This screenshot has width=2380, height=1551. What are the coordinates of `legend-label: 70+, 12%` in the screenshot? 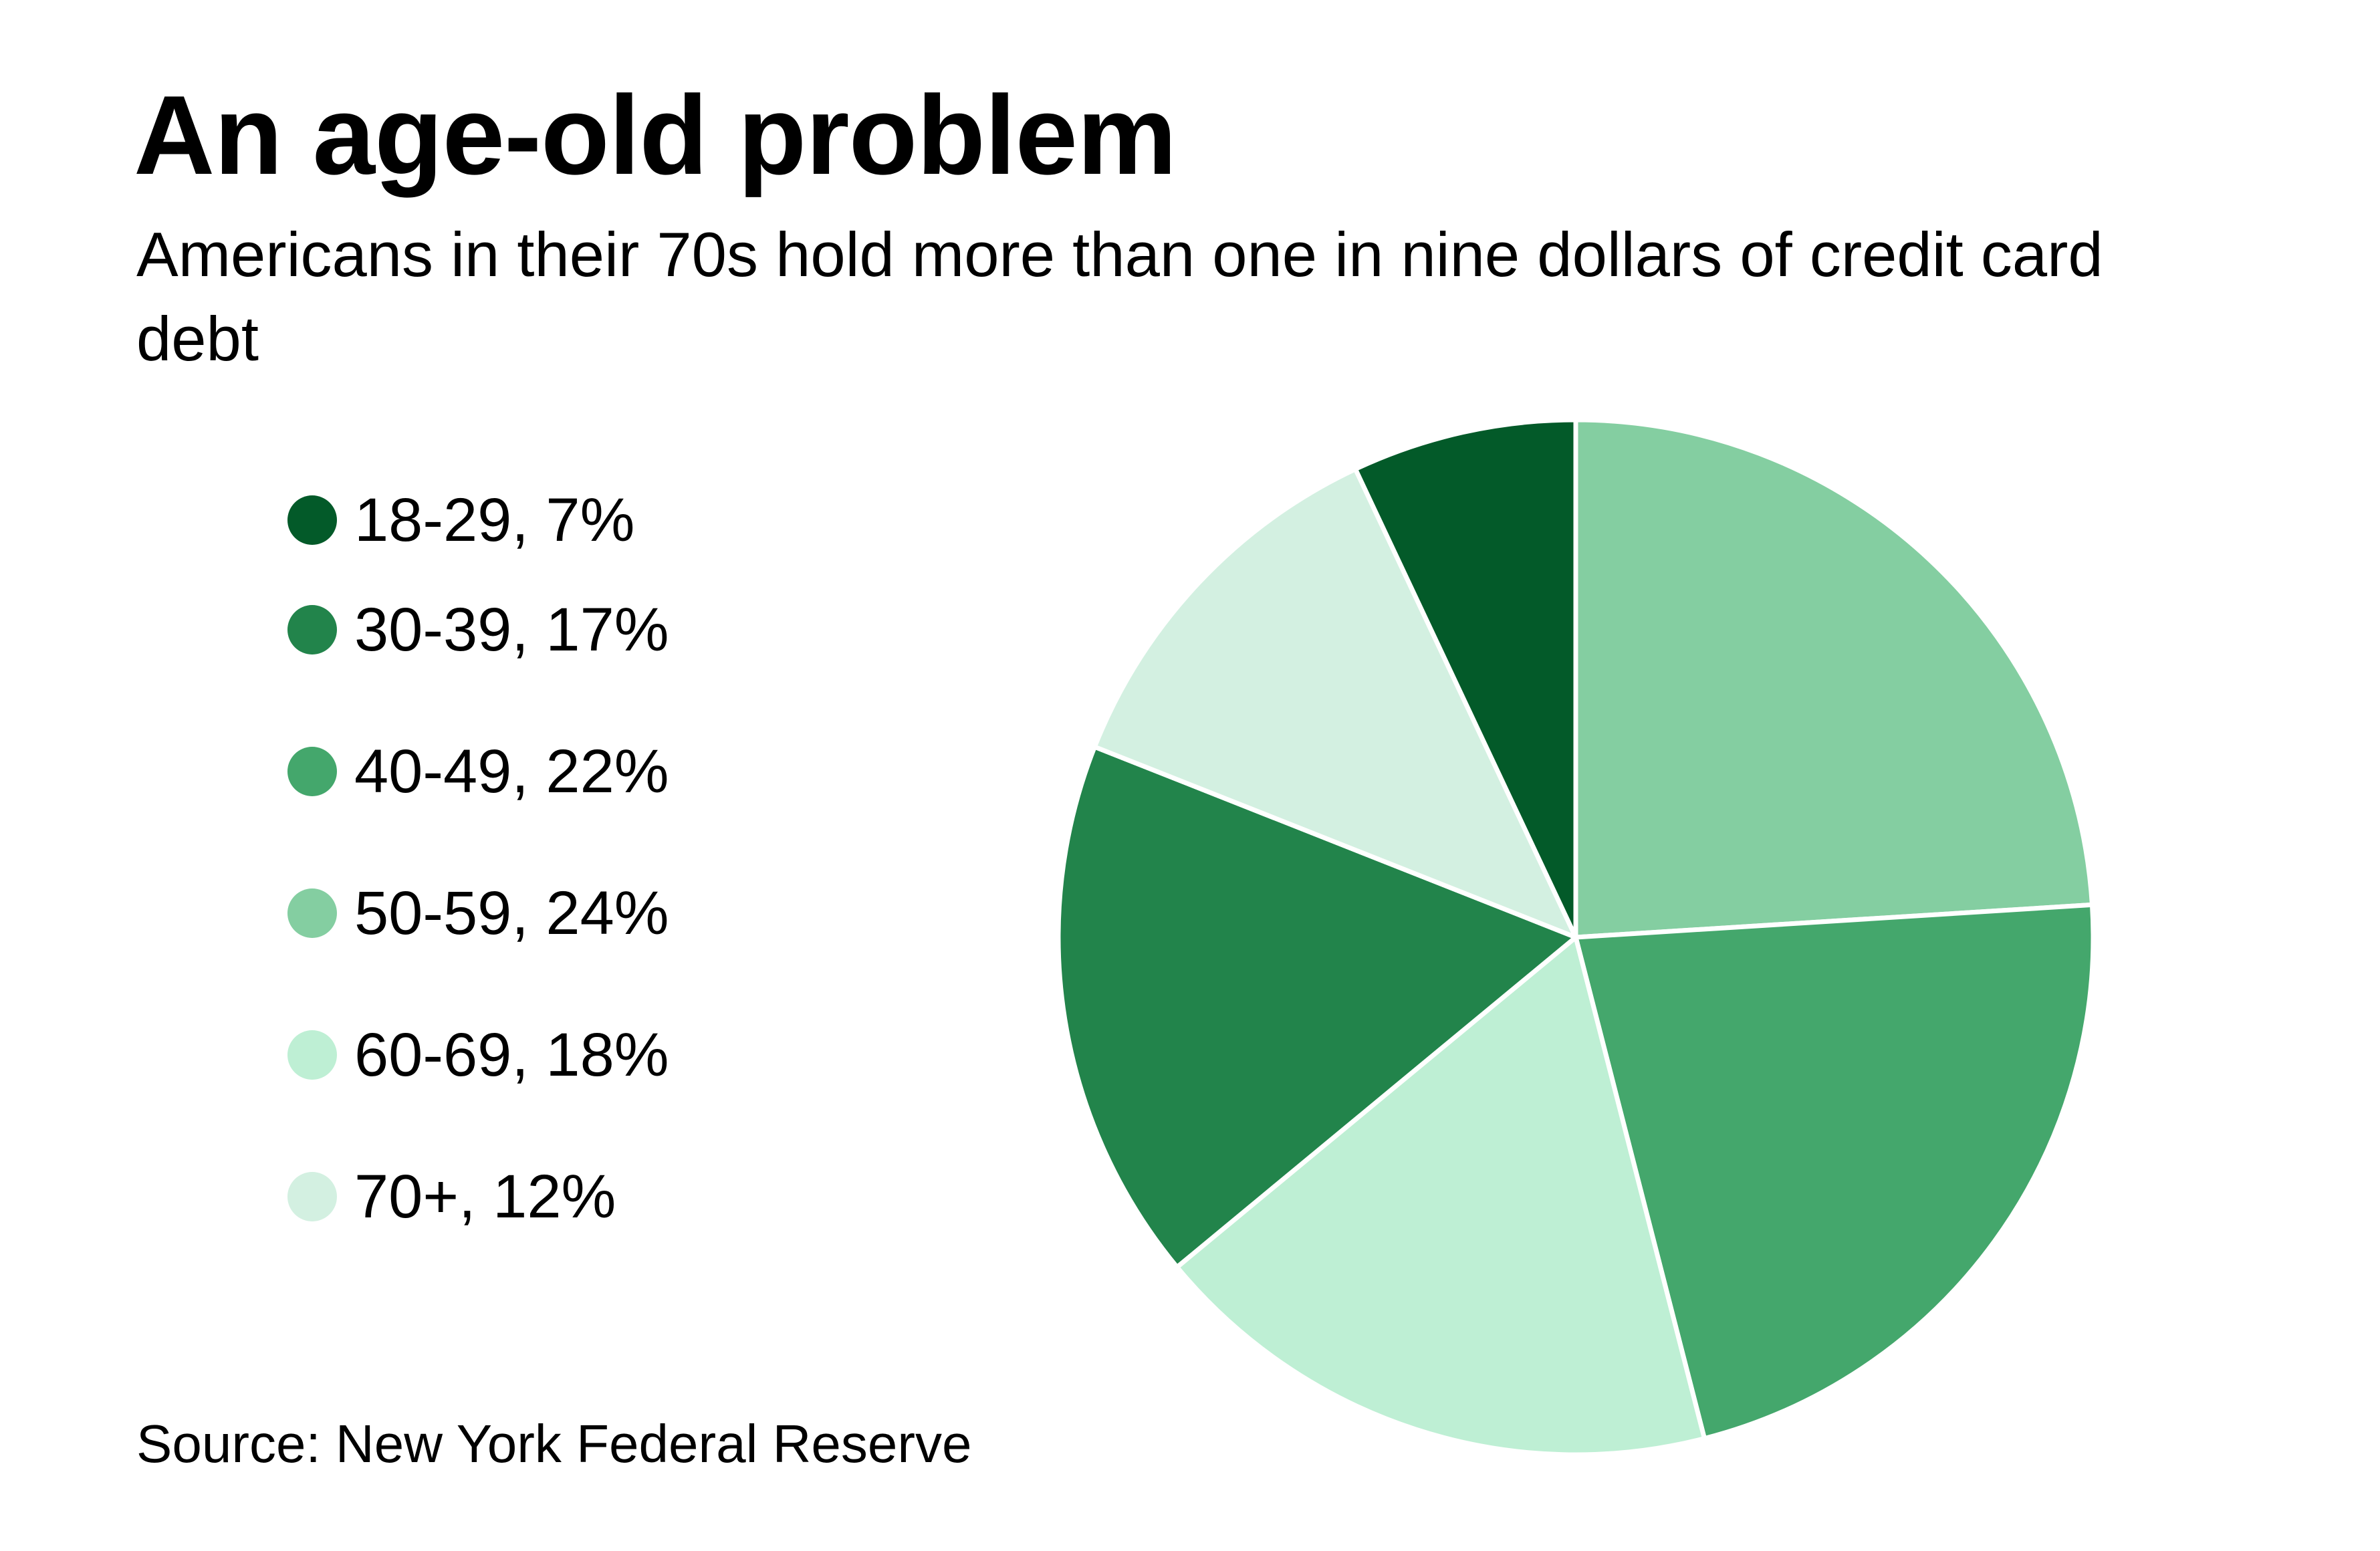 It's located at (485, 1197).